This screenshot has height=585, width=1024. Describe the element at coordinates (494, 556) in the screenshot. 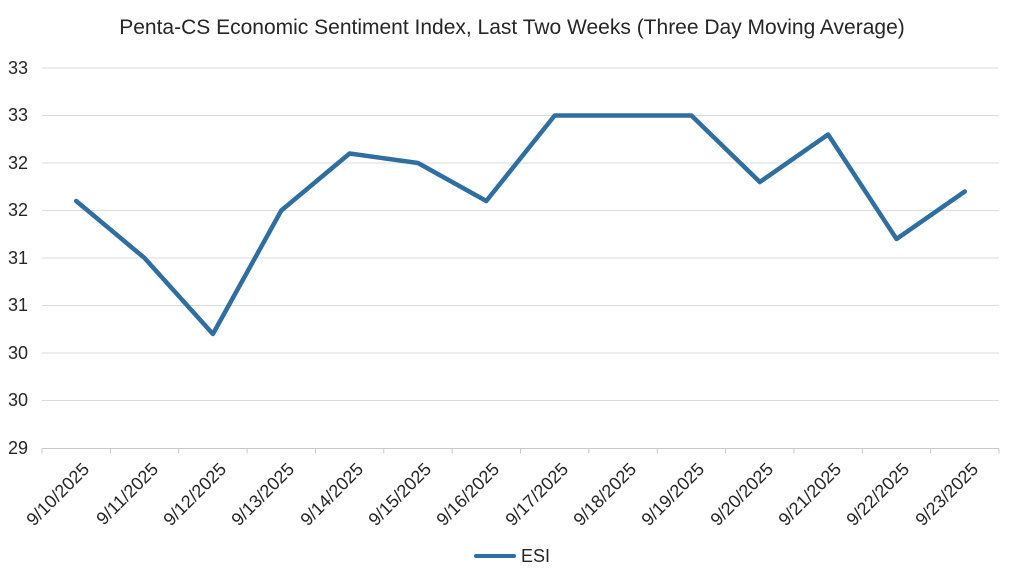

I see `legend-line-swatch` at that location.